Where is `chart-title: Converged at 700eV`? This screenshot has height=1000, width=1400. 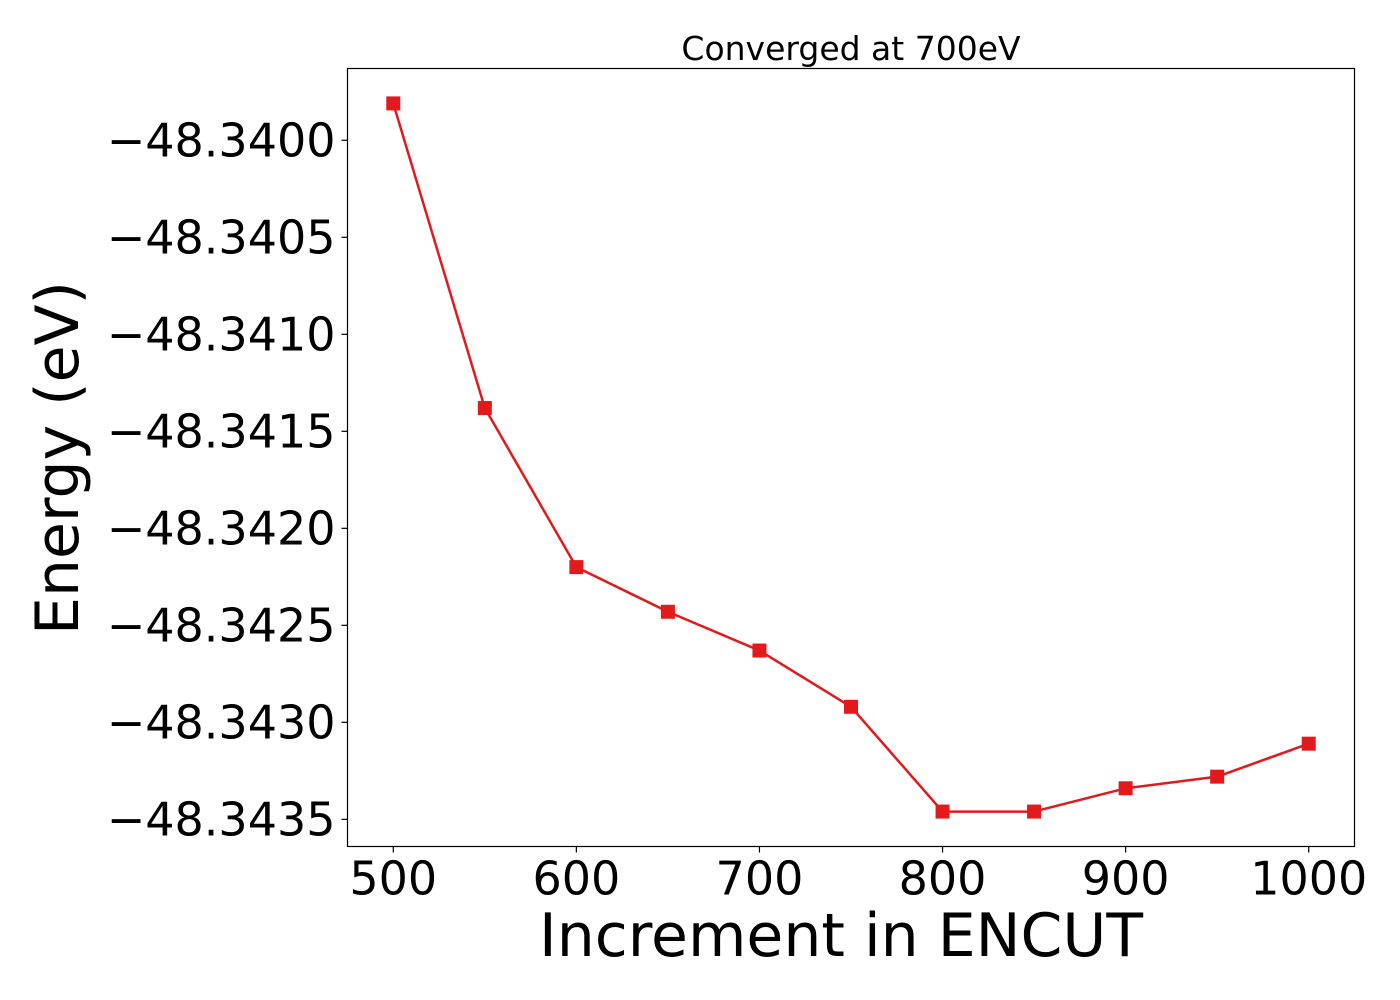
chart-title: Converged at 700eV is located at coordinates (851, 48).